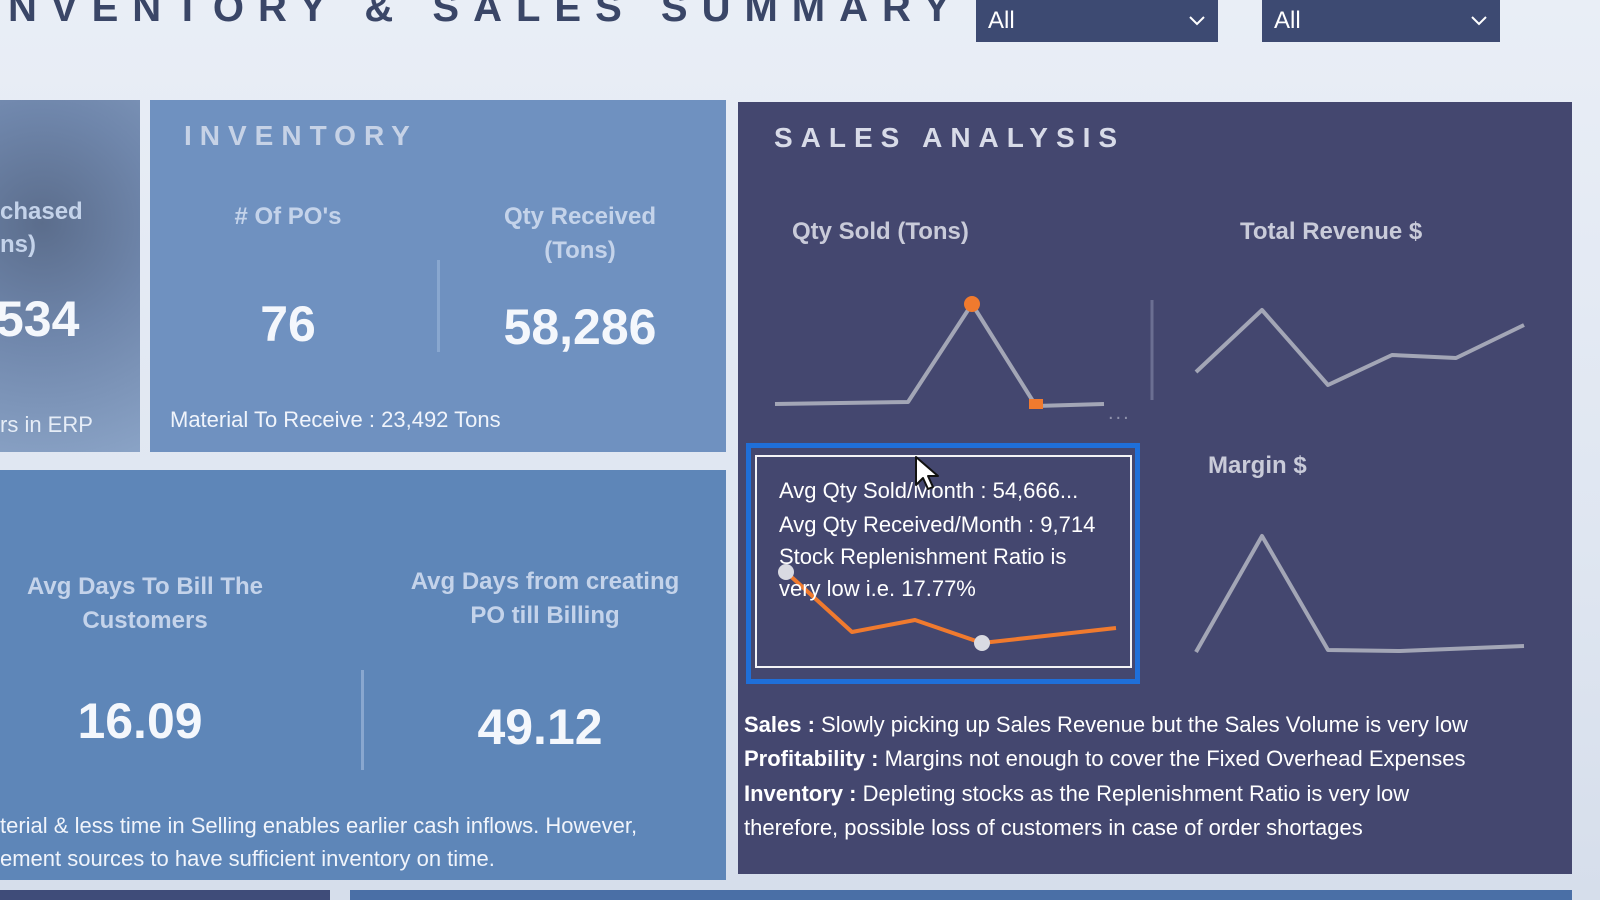 This screenshot has height=900, width=1600. Describe the element at coordinates (786, 572) in the screenshot. I see `tooltip-first-marker` at that location.